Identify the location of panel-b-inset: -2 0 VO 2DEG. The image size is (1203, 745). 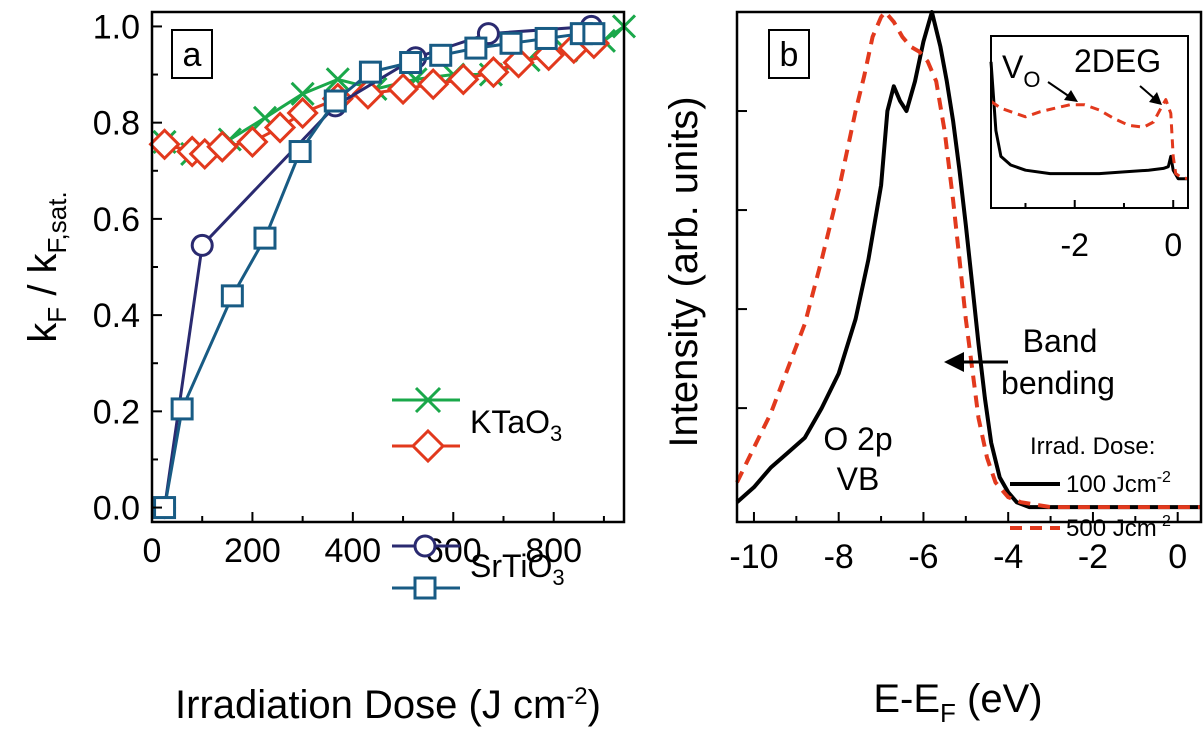
(1089, 149).